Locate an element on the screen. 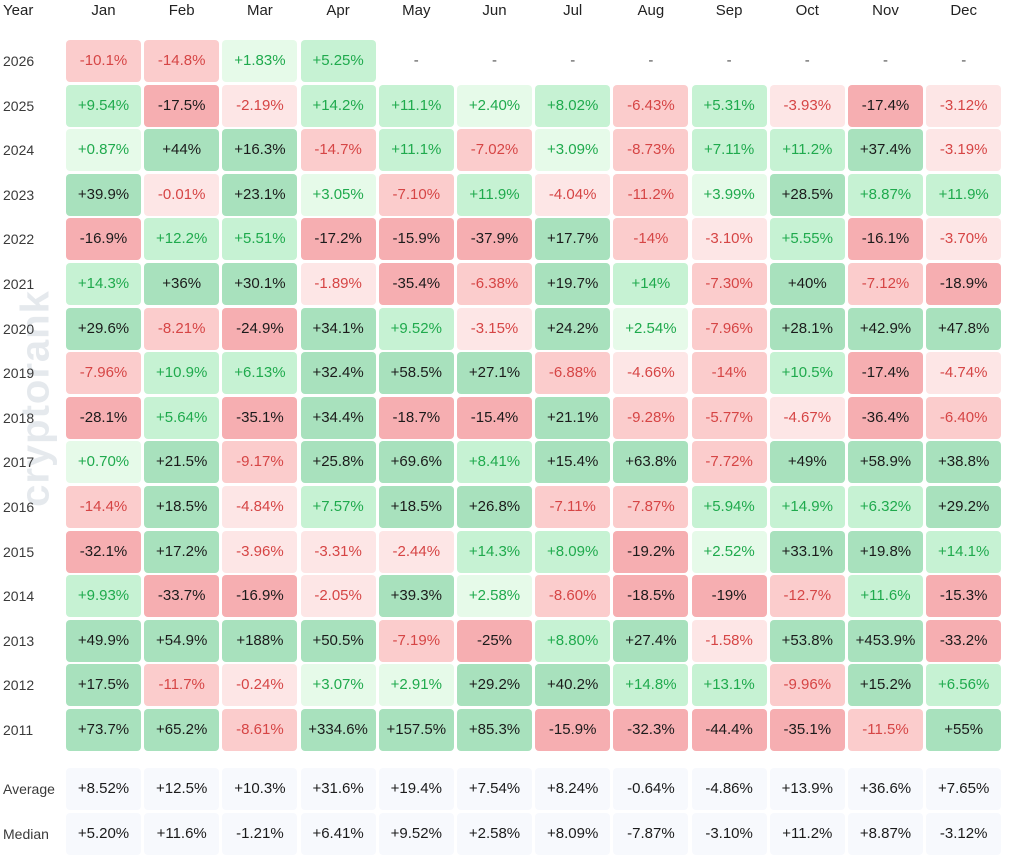 This screenshot has width=1024, height=858. heatmap-cell: +34.4% is located at coordinates (338, 417).